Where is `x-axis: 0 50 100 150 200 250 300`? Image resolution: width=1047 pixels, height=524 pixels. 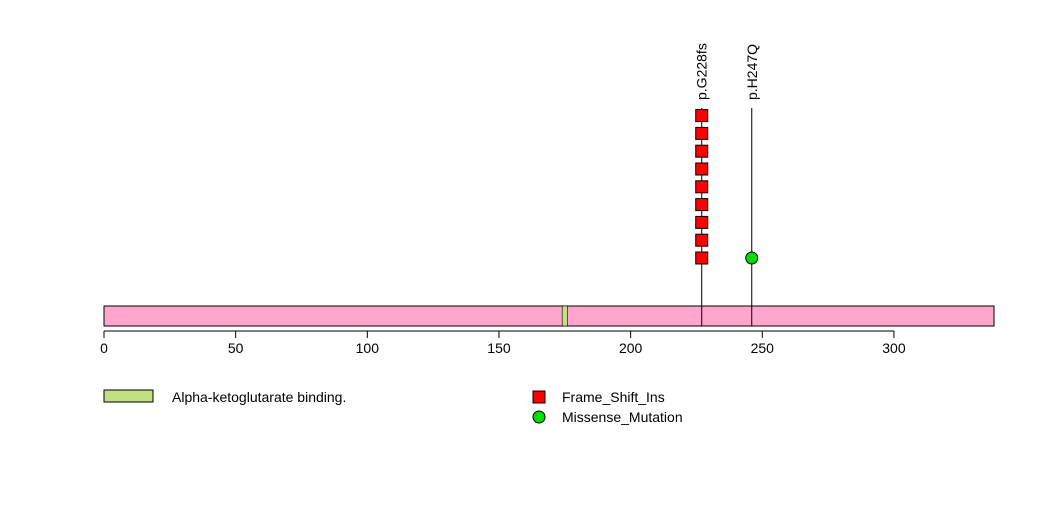 x-axis: 0 50 100 150 200 250 300 is located at coordinates (503, 343).